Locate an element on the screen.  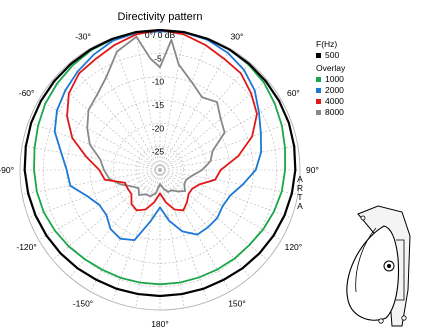
legend: F(Hz) 500 Overlay 1000 2000 4000 8000 is located at coordinates (346, 78).